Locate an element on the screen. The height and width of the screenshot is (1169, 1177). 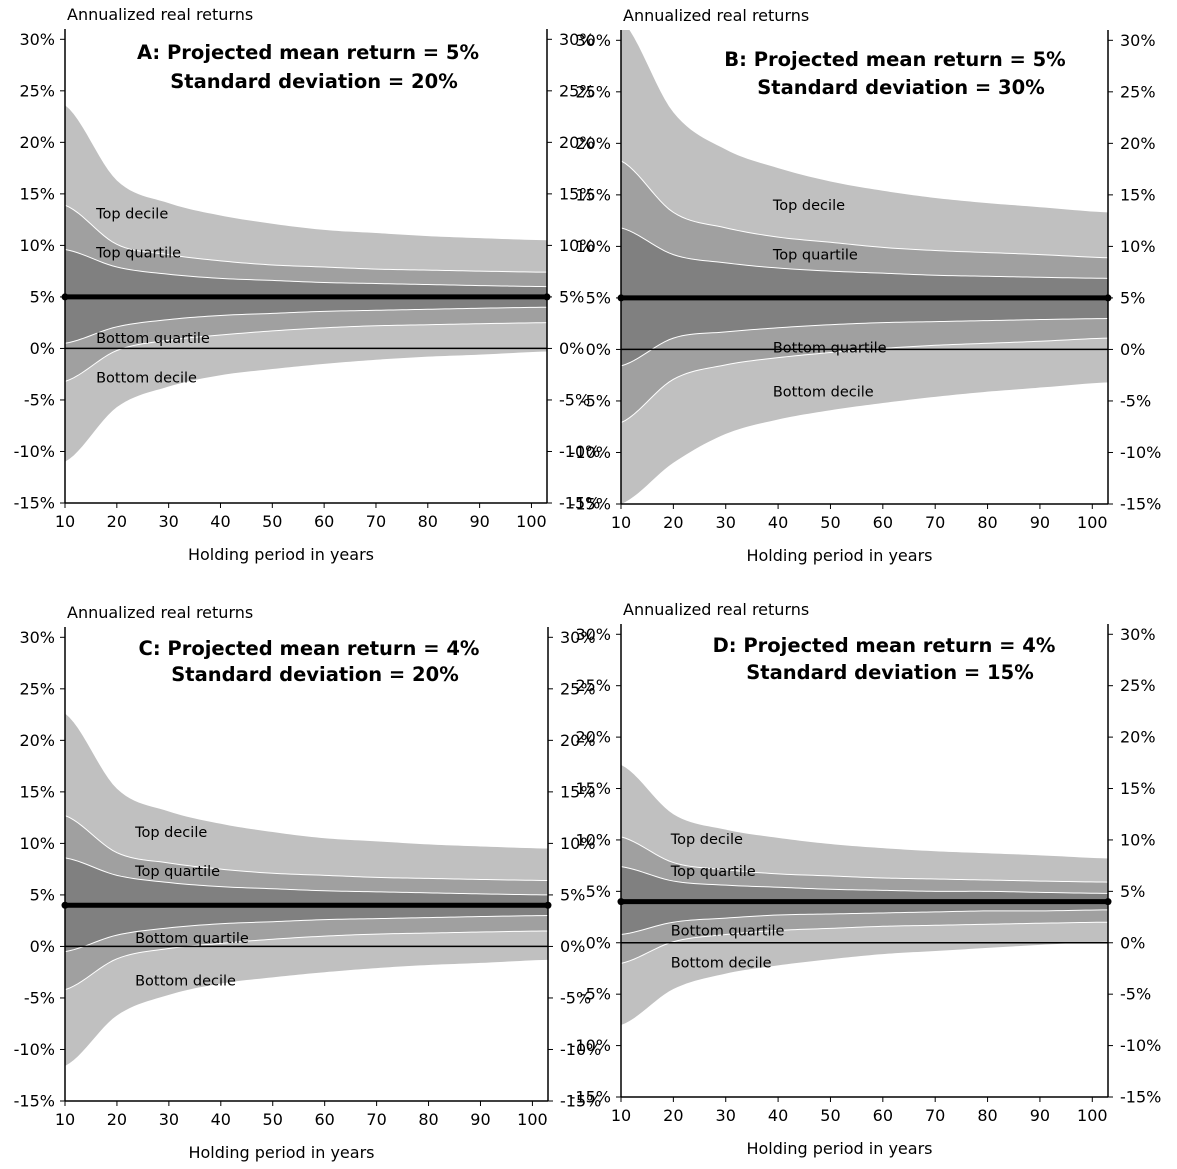
y-tick-label-right: -10% is located at coordinates (580, 1049).